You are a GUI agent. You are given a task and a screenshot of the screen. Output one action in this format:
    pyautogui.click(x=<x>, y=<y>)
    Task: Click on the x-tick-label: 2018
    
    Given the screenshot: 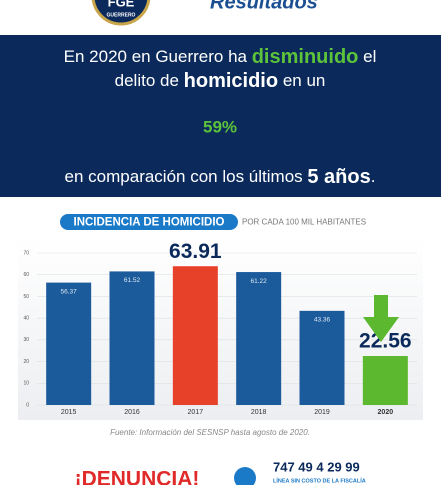 What is the action you would take?
    pyautogui.click(x=259, y=412)
    